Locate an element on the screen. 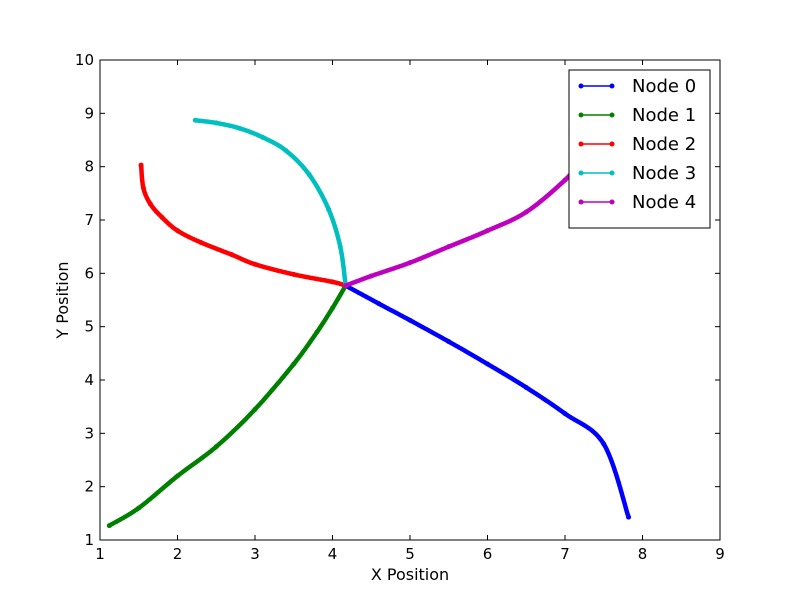 This screenshot has width=800, height=604. legend-label-2: Node 2 is located at coordinates (664, 144).